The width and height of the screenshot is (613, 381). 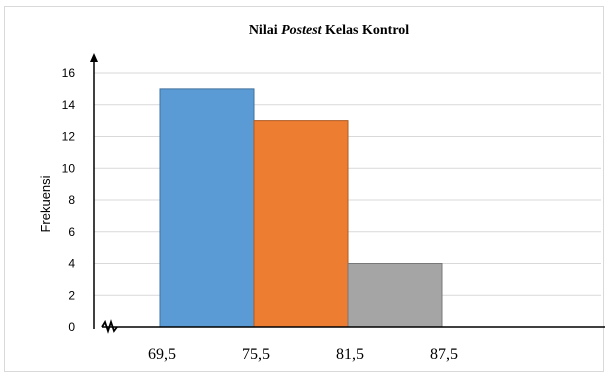 I want to click on x-tick-label: 69,5, so click(x=162, y=354).